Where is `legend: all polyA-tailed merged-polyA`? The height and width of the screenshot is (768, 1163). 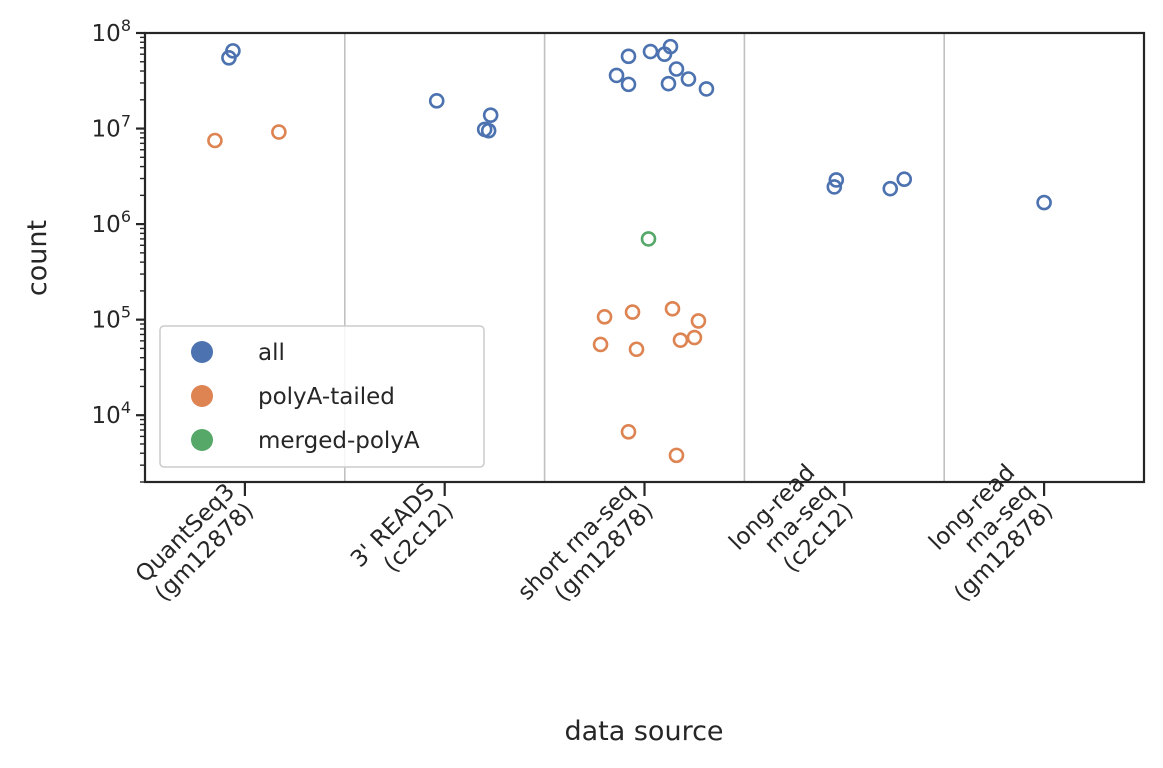 legend: all polyA-tailed merged-polyA is located at coordinates (322, 396).